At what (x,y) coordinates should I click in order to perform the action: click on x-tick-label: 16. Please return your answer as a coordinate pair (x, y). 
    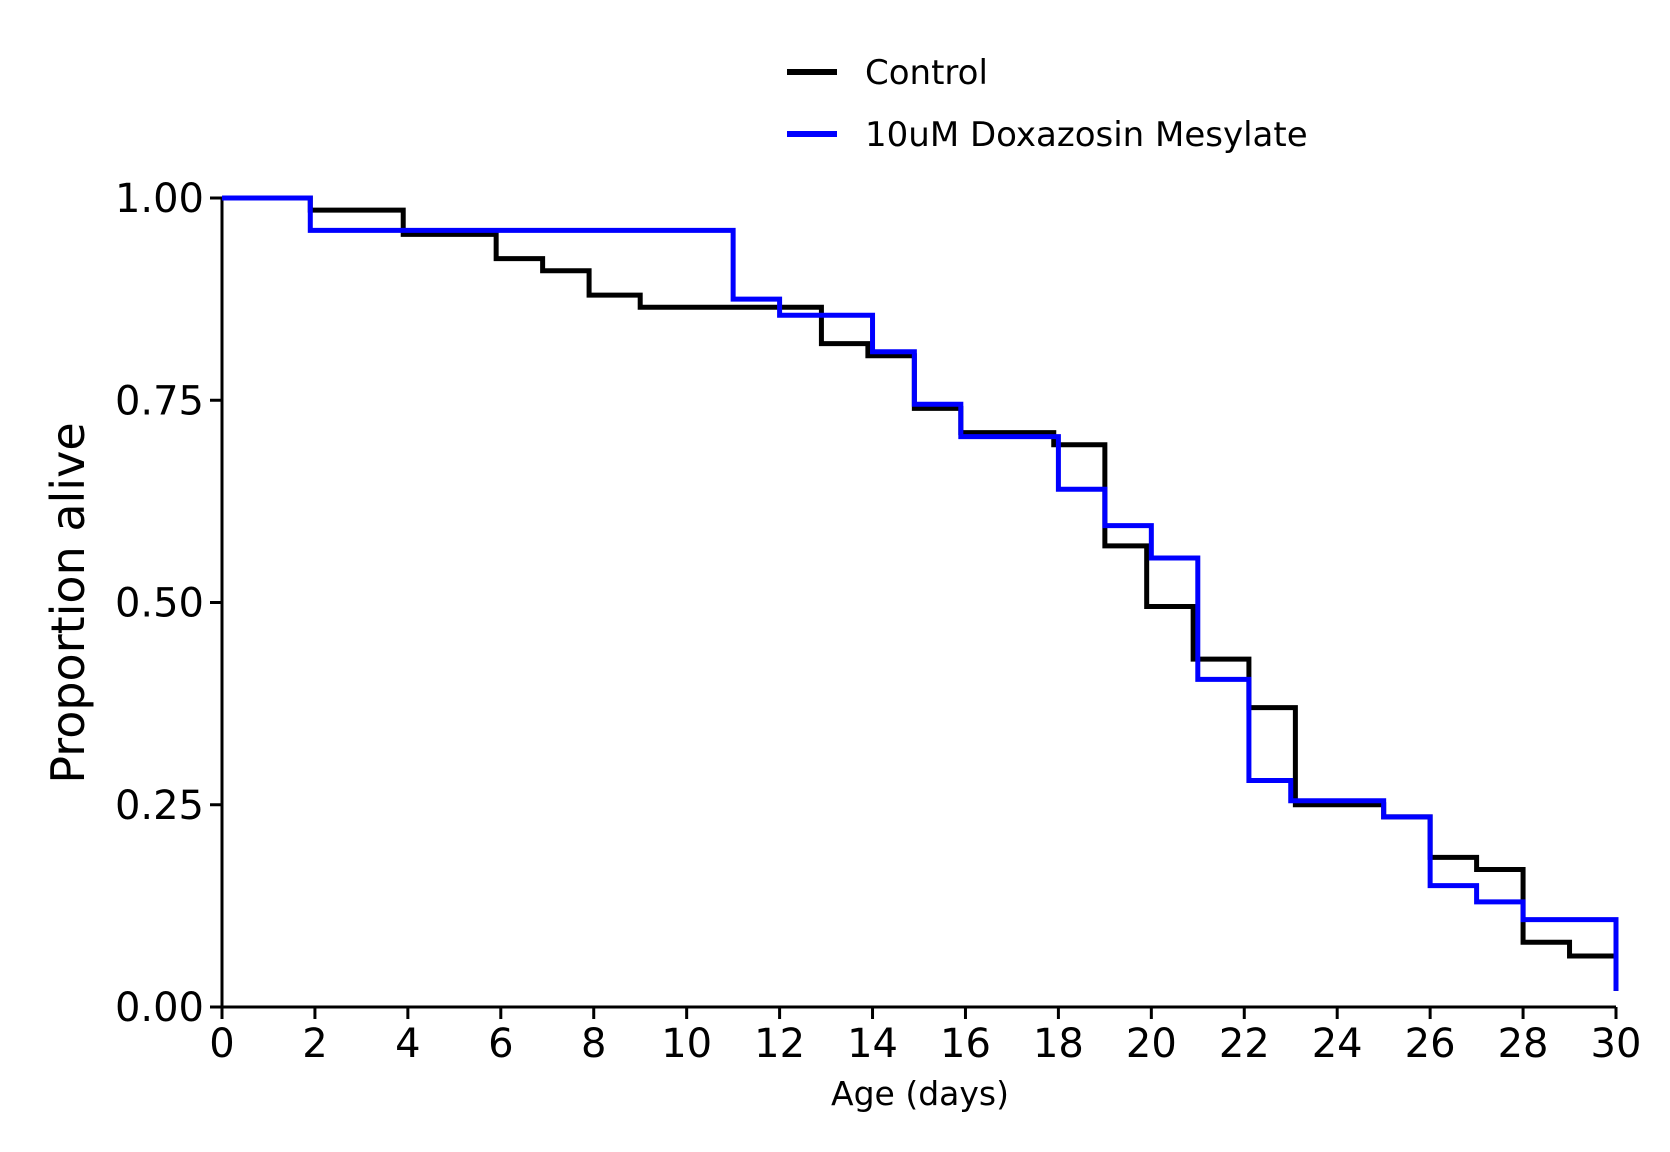
    Looking at the image, I should click on (965, 1044).